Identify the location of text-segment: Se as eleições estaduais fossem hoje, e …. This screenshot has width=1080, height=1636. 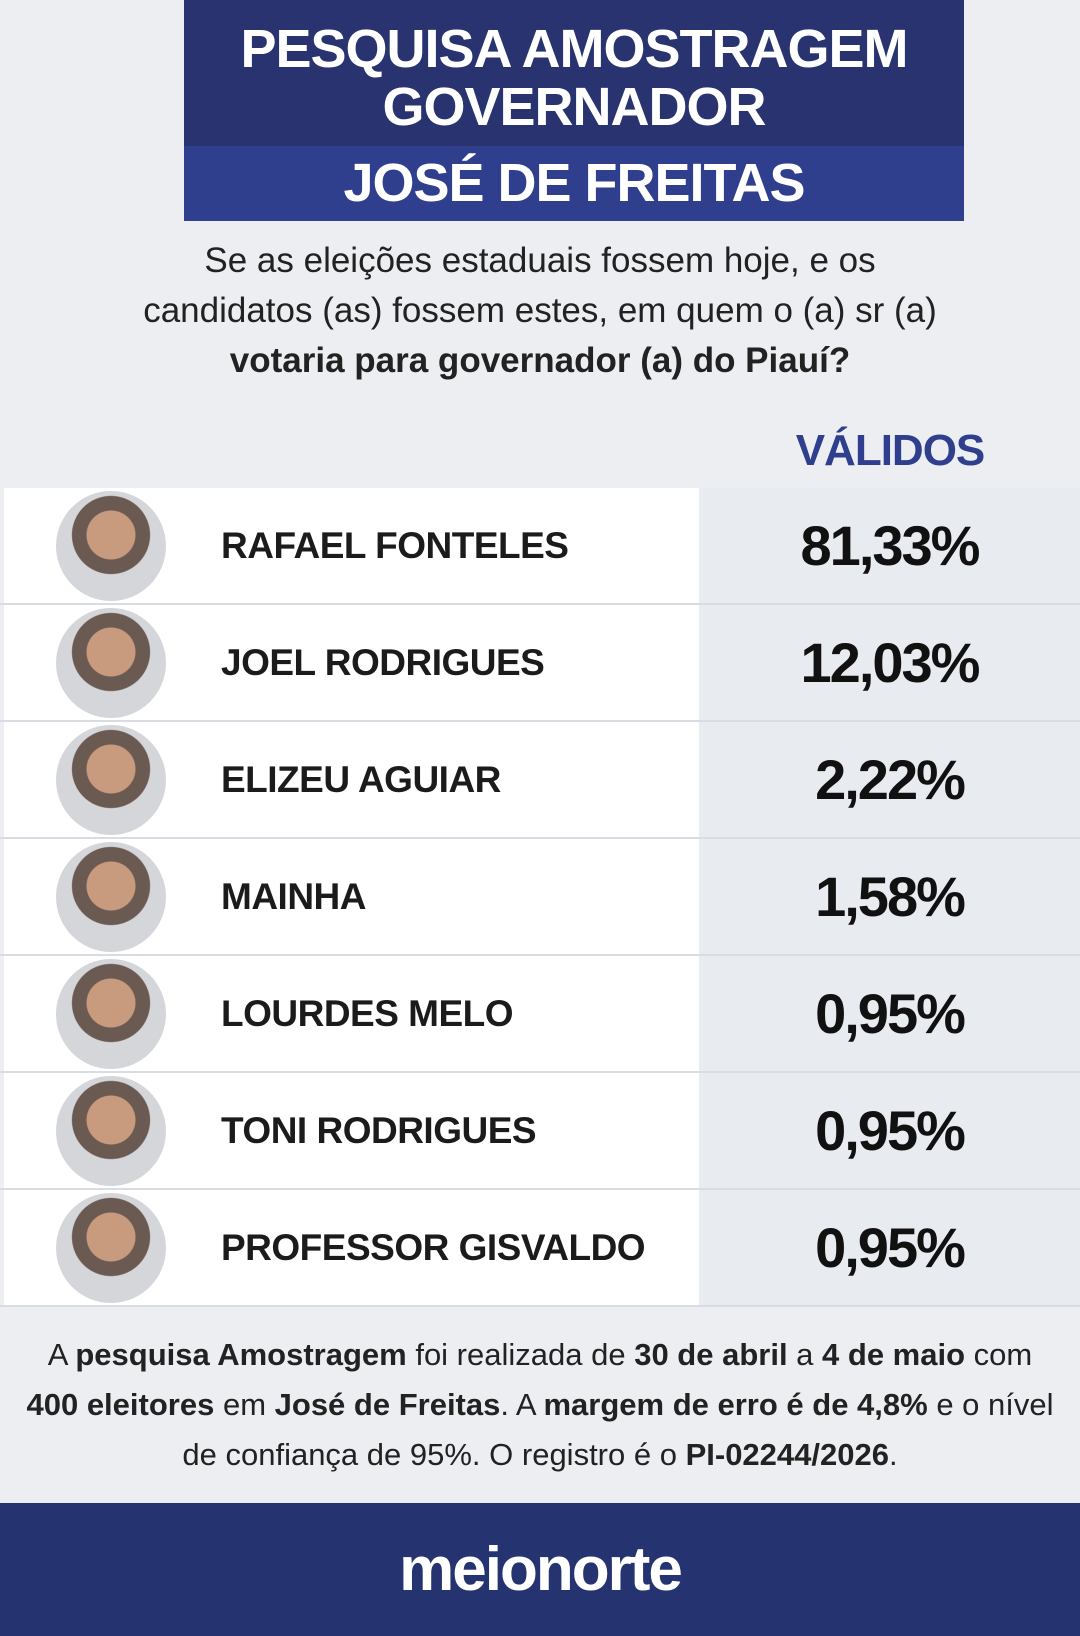
(540, 285).